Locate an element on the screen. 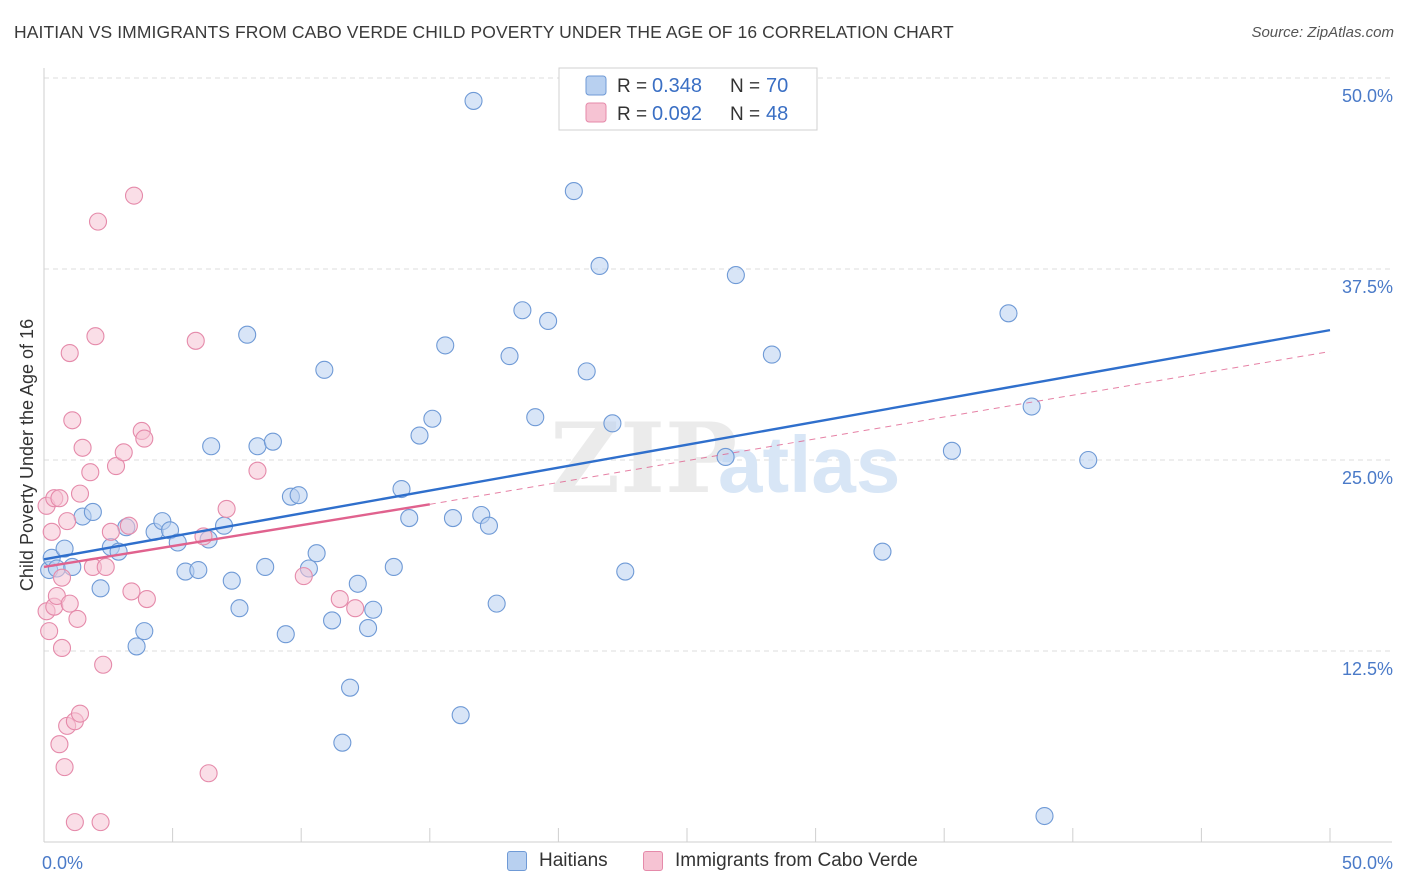 The width and height of the screenshot is (1406, 892). source-label: Source: ZipAtlas.com is located at coordinates (1322, 32).